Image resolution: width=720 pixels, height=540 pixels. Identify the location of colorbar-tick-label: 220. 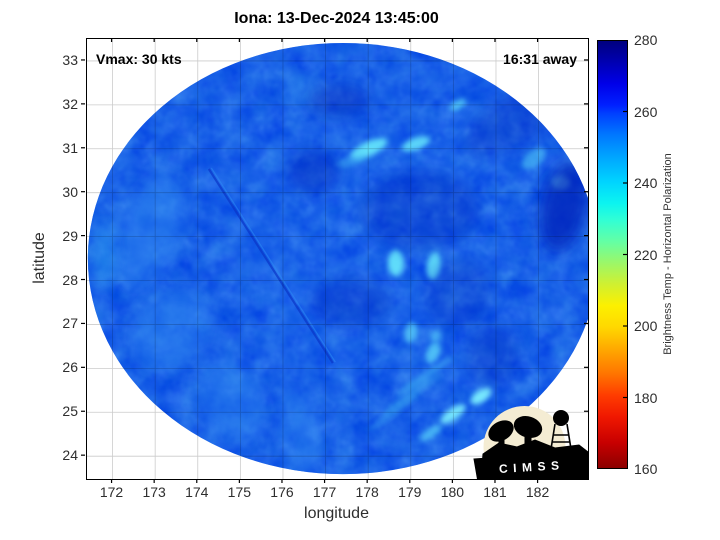
(646, 254).